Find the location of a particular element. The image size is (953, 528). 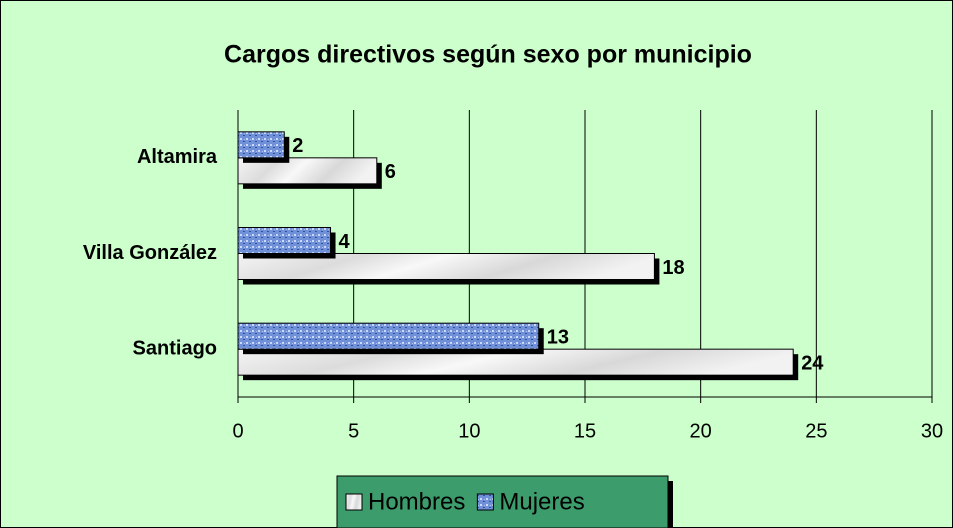

x-tick-label: 20 is located at coordinates (701, 431).